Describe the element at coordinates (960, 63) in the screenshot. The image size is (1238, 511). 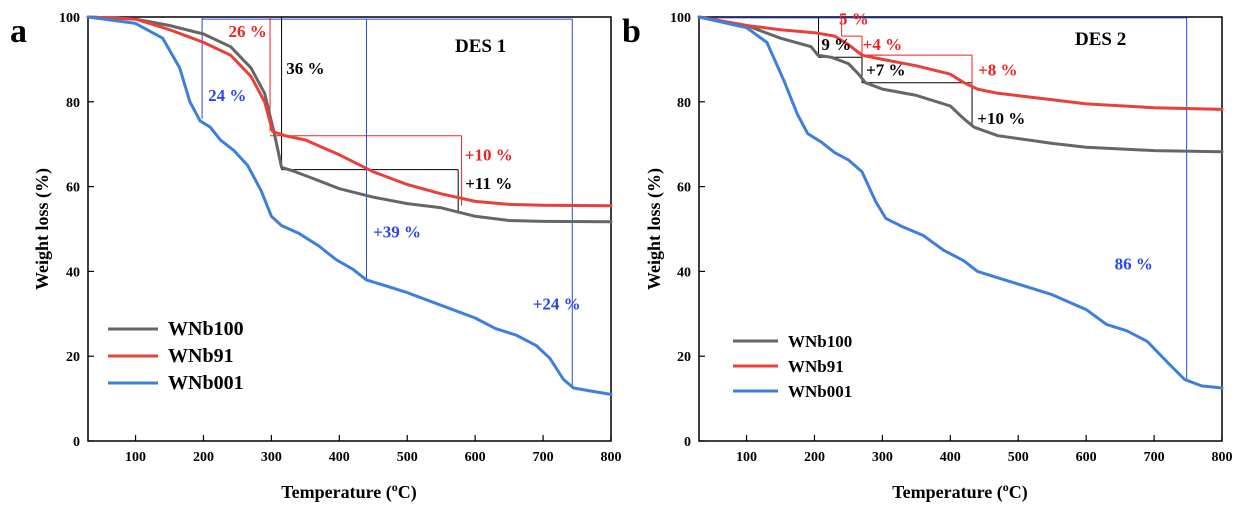
I see `series-line-wnb91` at that location.